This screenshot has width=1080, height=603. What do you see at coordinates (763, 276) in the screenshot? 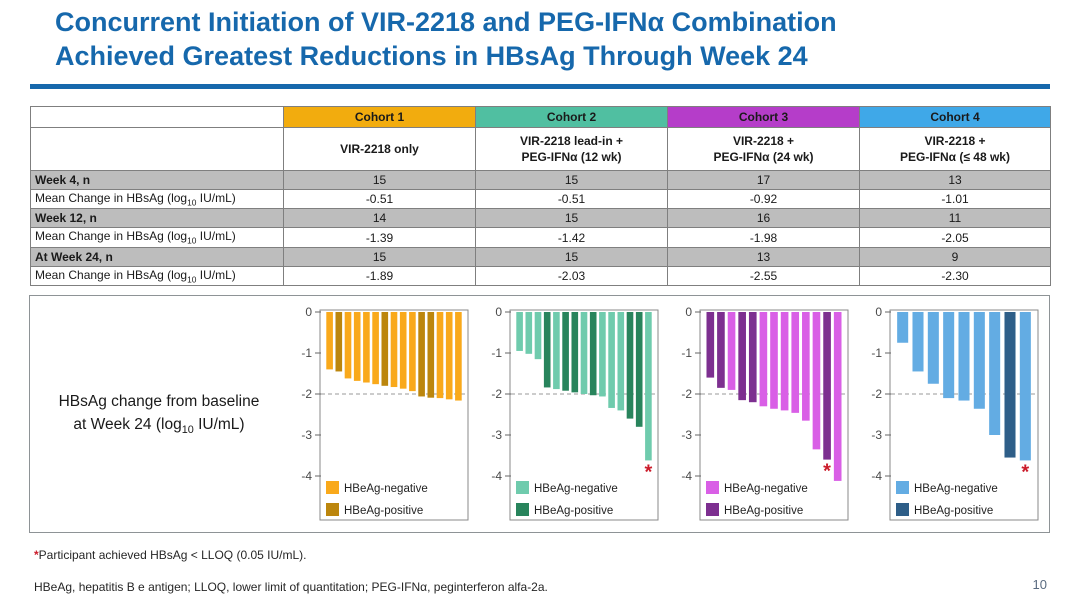
I see `cell-value: -2.55` at bounding box center [763, 276].